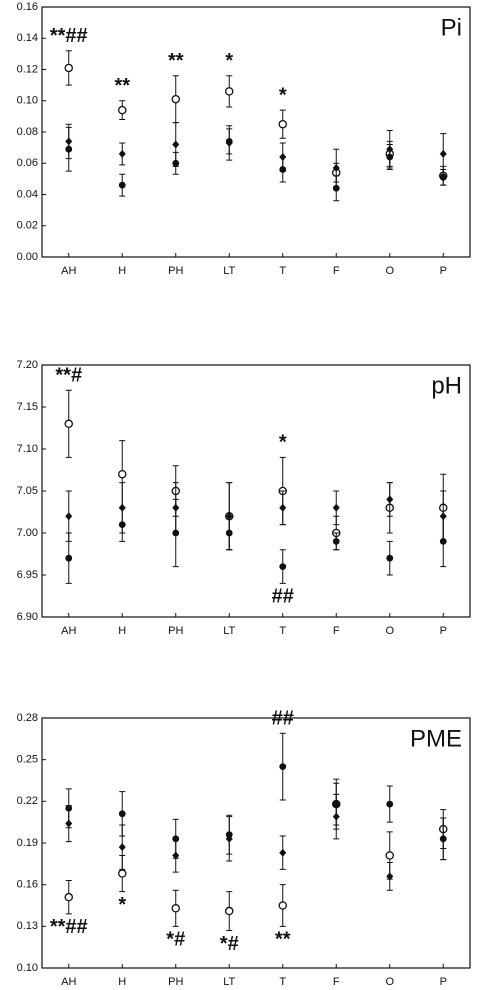  What do you see at coordinates (27, 491) in the screenshot?
I see `y-tick-label: 7.05` at bounding box center [27, 491].